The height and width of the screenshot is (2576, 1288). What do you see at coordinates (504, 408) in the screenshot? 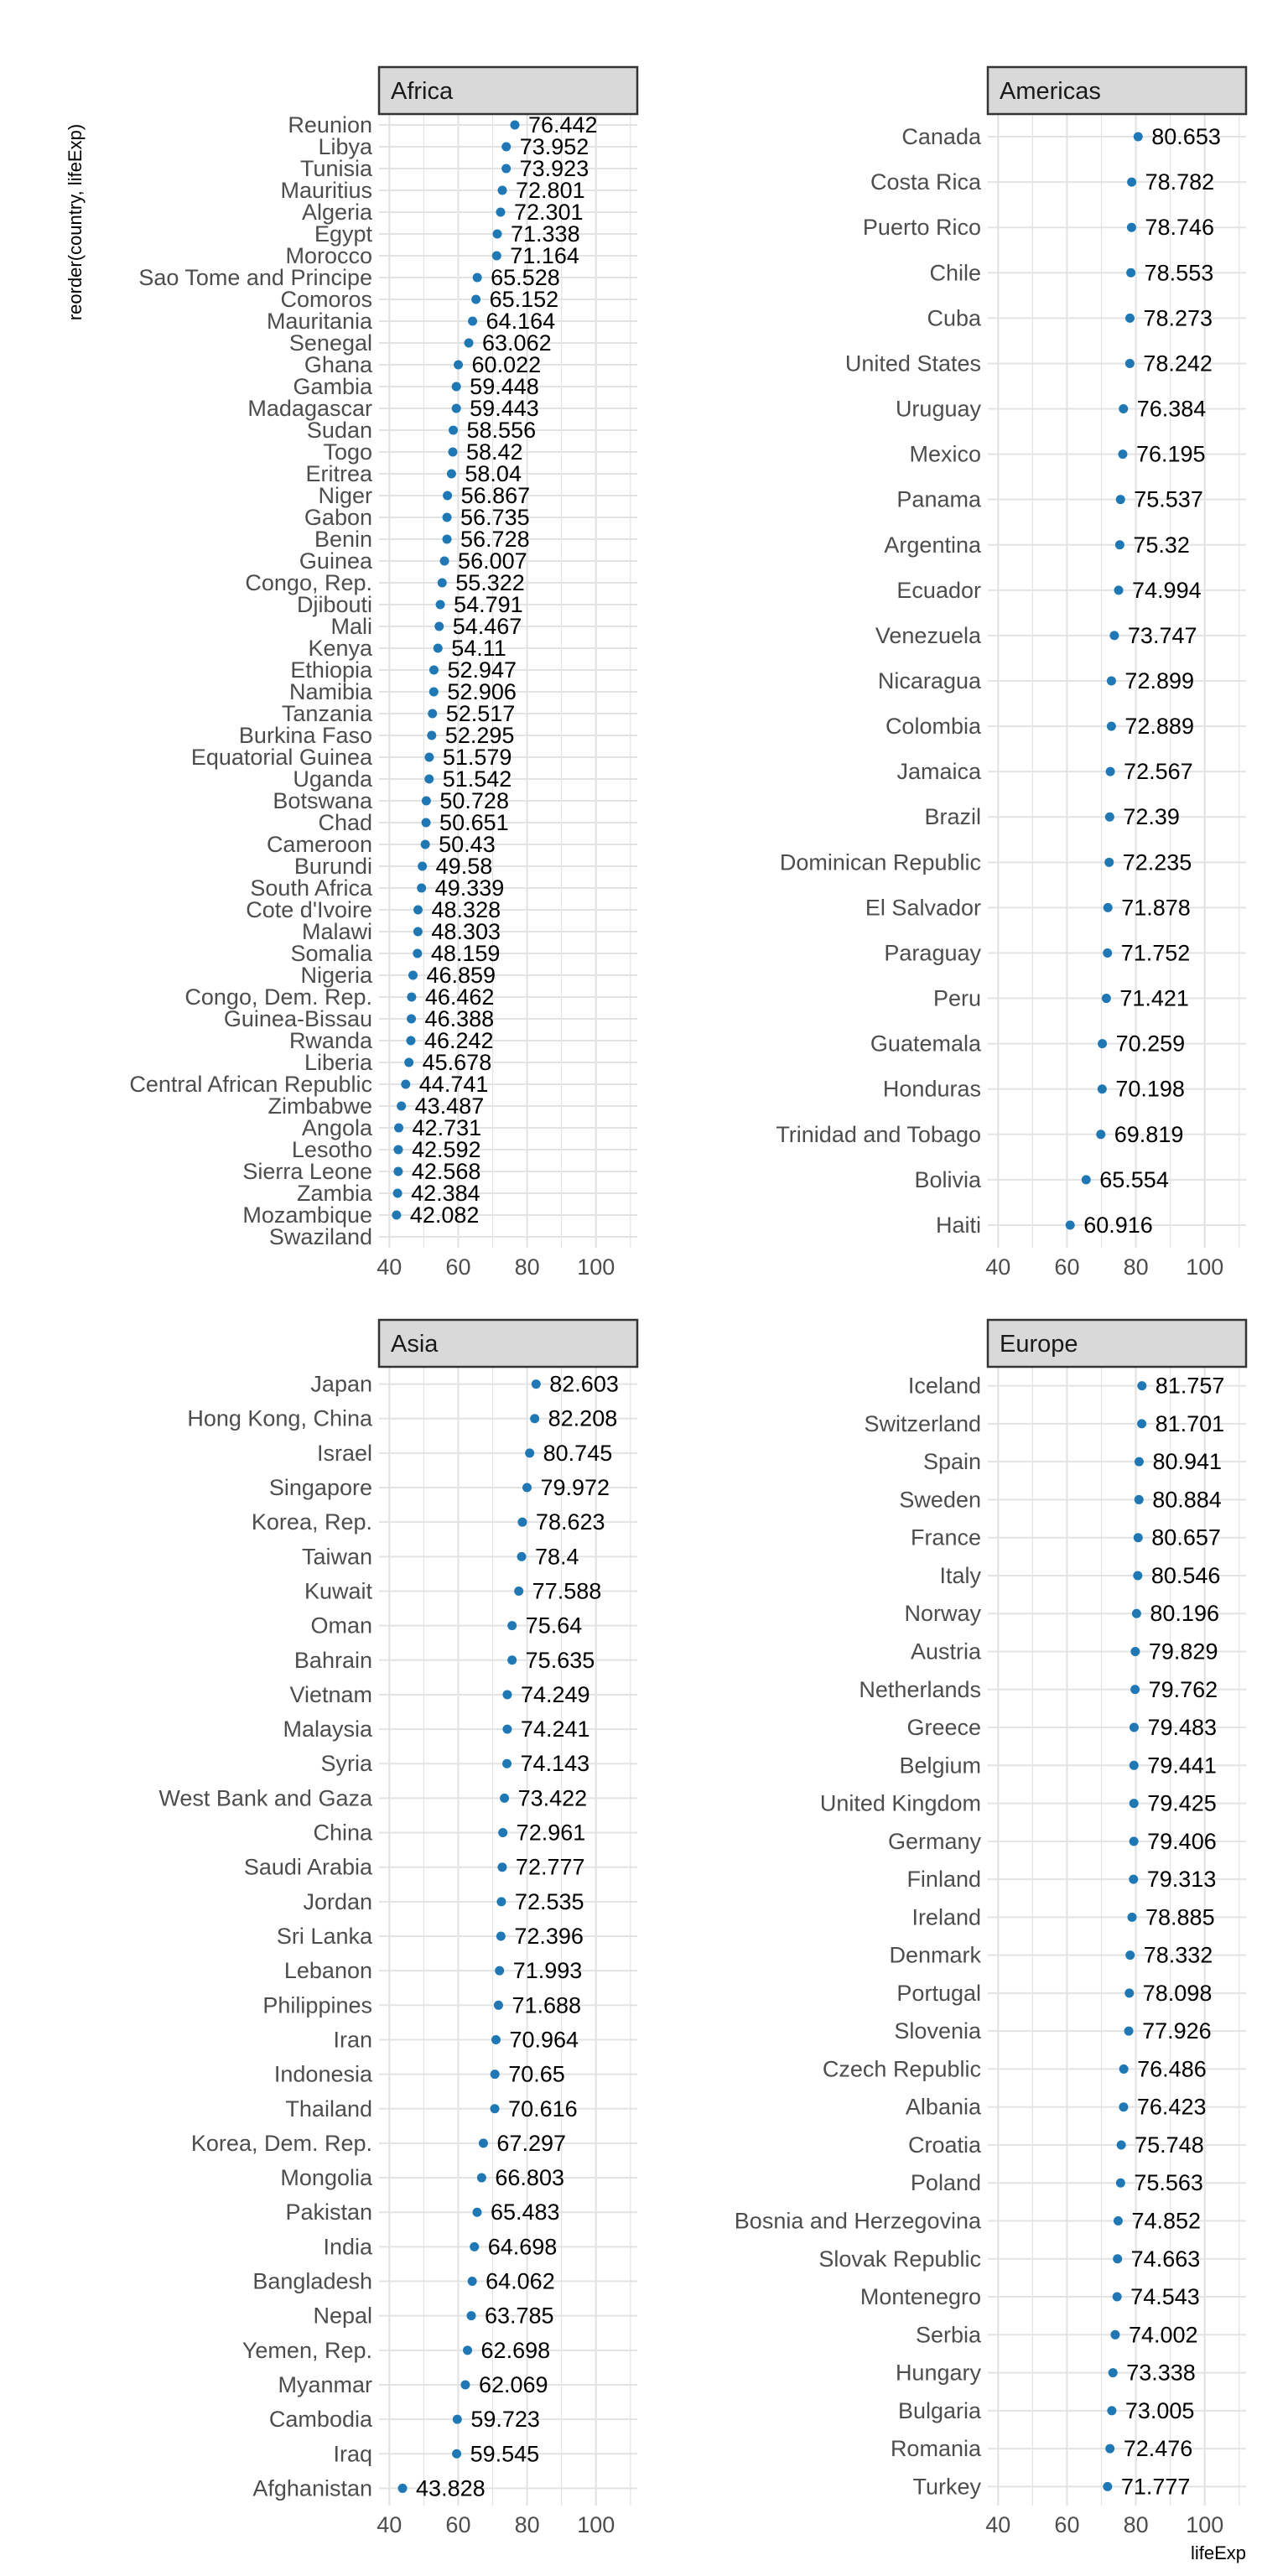
I see `data-label: 59.443` at bounding box center [504, 408].